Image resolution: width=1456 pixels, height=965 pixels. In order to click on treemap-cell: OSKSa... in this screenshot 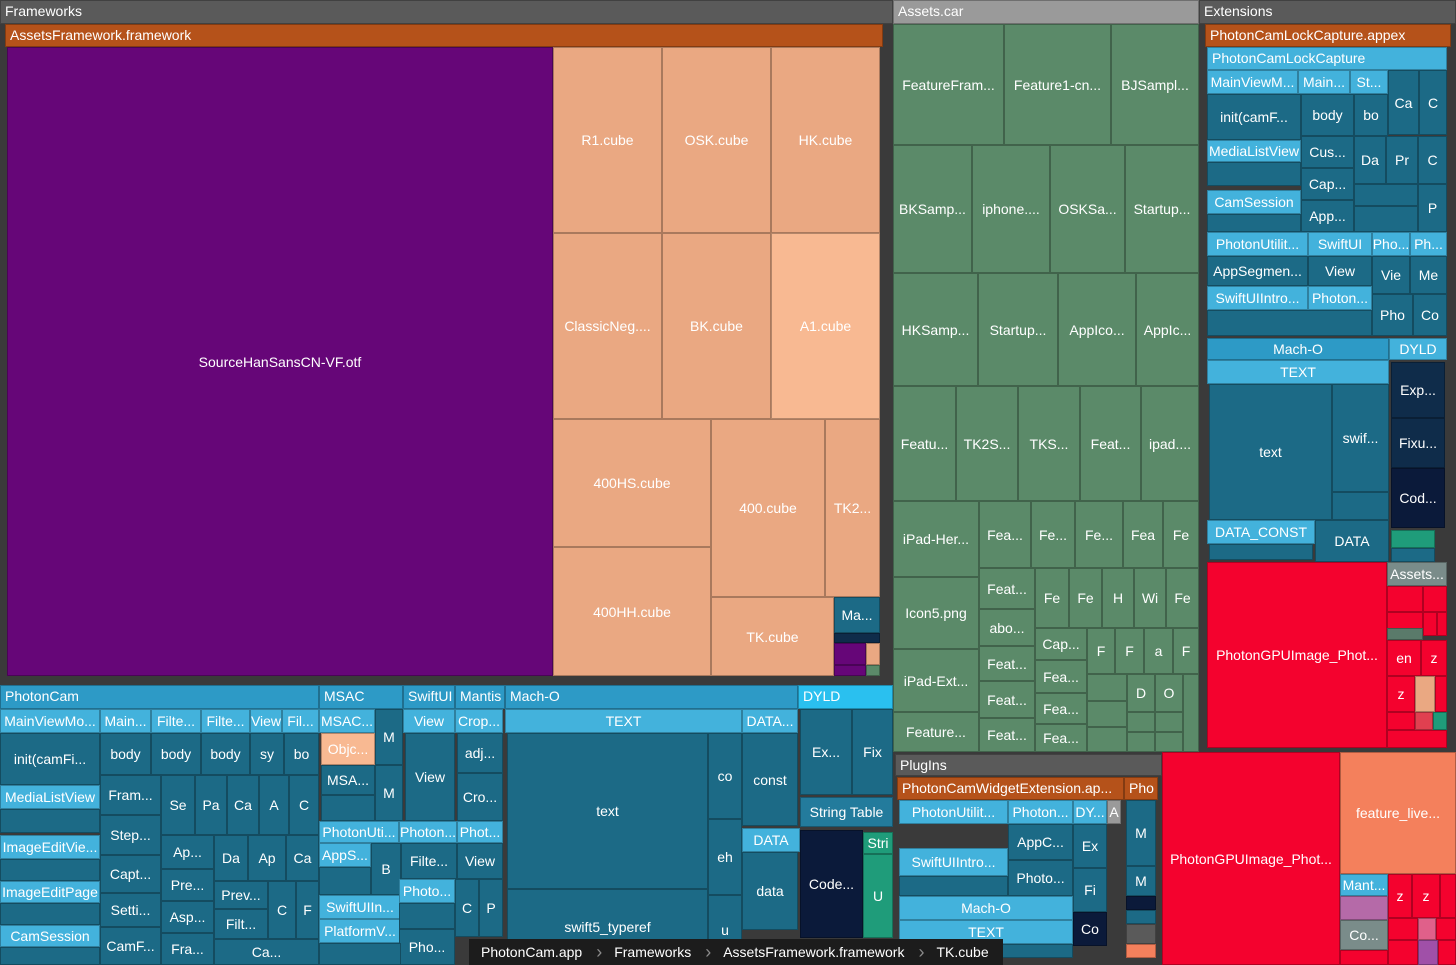, I will do `click(1087, 209)`.